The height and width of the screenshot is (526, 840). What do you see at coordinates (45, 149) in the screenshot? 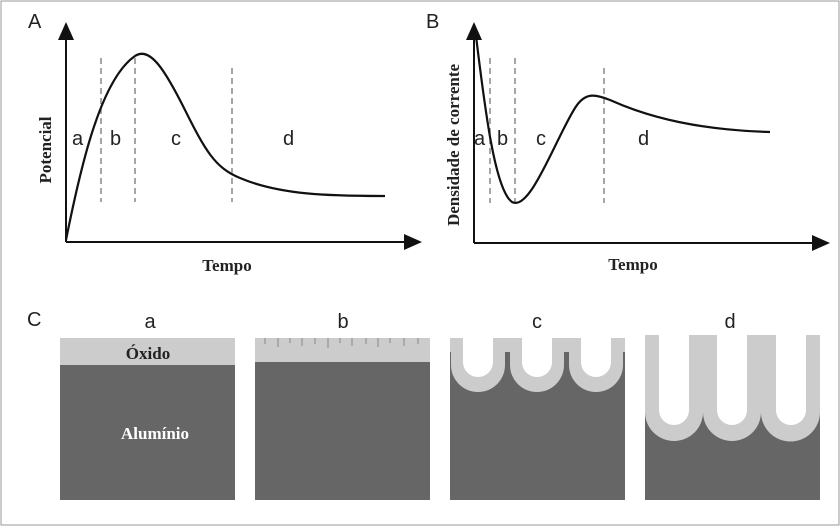
I see `y-axis-label: Potencial` at bounding box center [45, 149].